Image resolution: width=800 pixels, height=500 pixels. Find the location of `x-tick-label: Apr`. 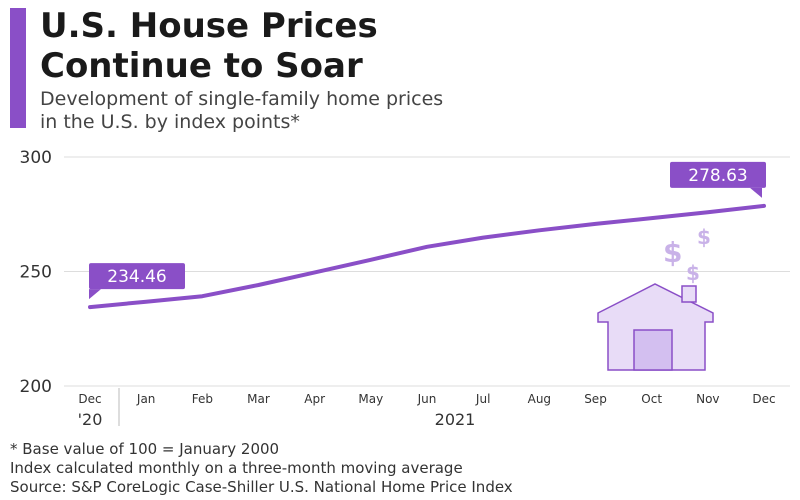

x-tick-label: Apr is located at coordinates (314, 399).